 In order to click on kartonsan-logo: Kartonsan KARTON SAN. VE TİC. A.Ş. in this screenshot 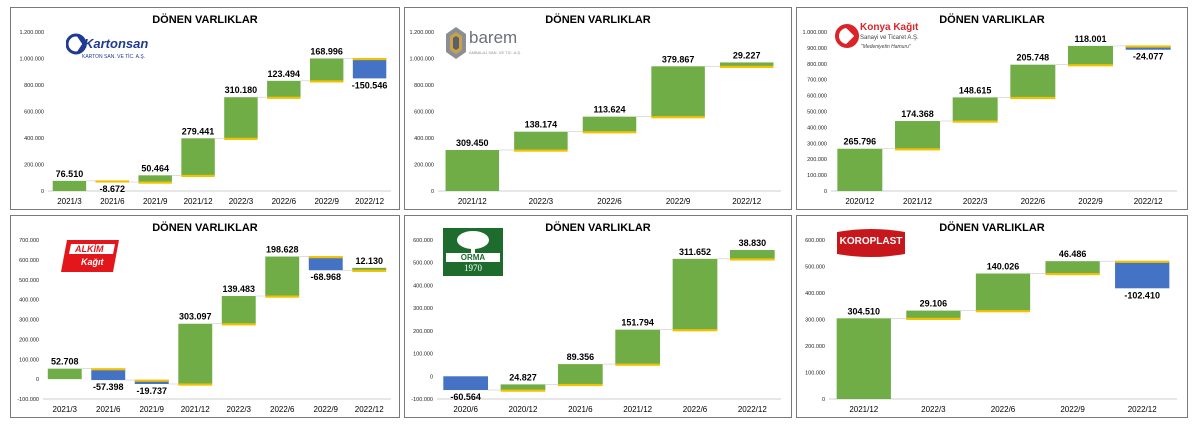, I will do `click(107, 49)`.